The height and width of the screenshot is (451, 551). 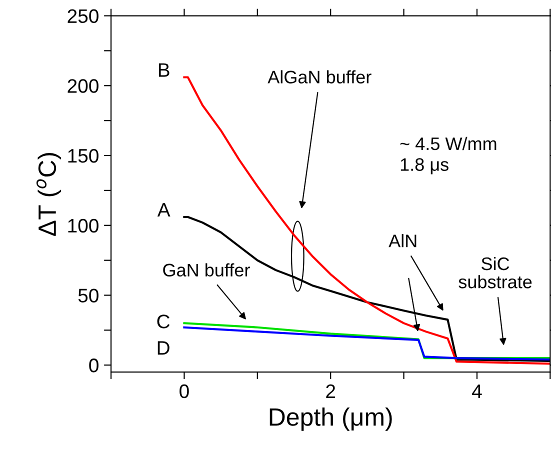 I want to click on y-tick-label: 50, so click(x=88, y=295).